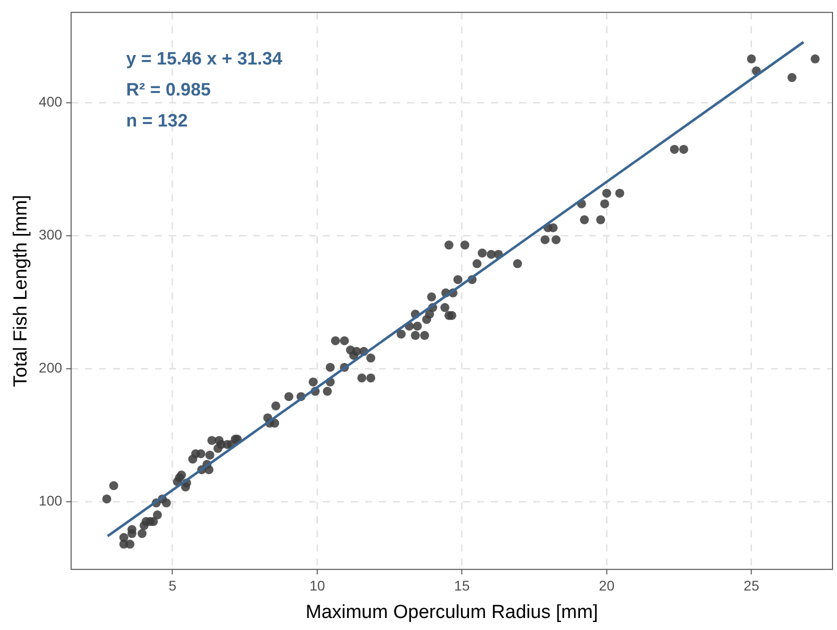 Image resolution: width=837 pixels, height=630 pixels. Describe the element at coordinates (606, 586) in the screenshot. I see `x-tick-label: 20` at that location.